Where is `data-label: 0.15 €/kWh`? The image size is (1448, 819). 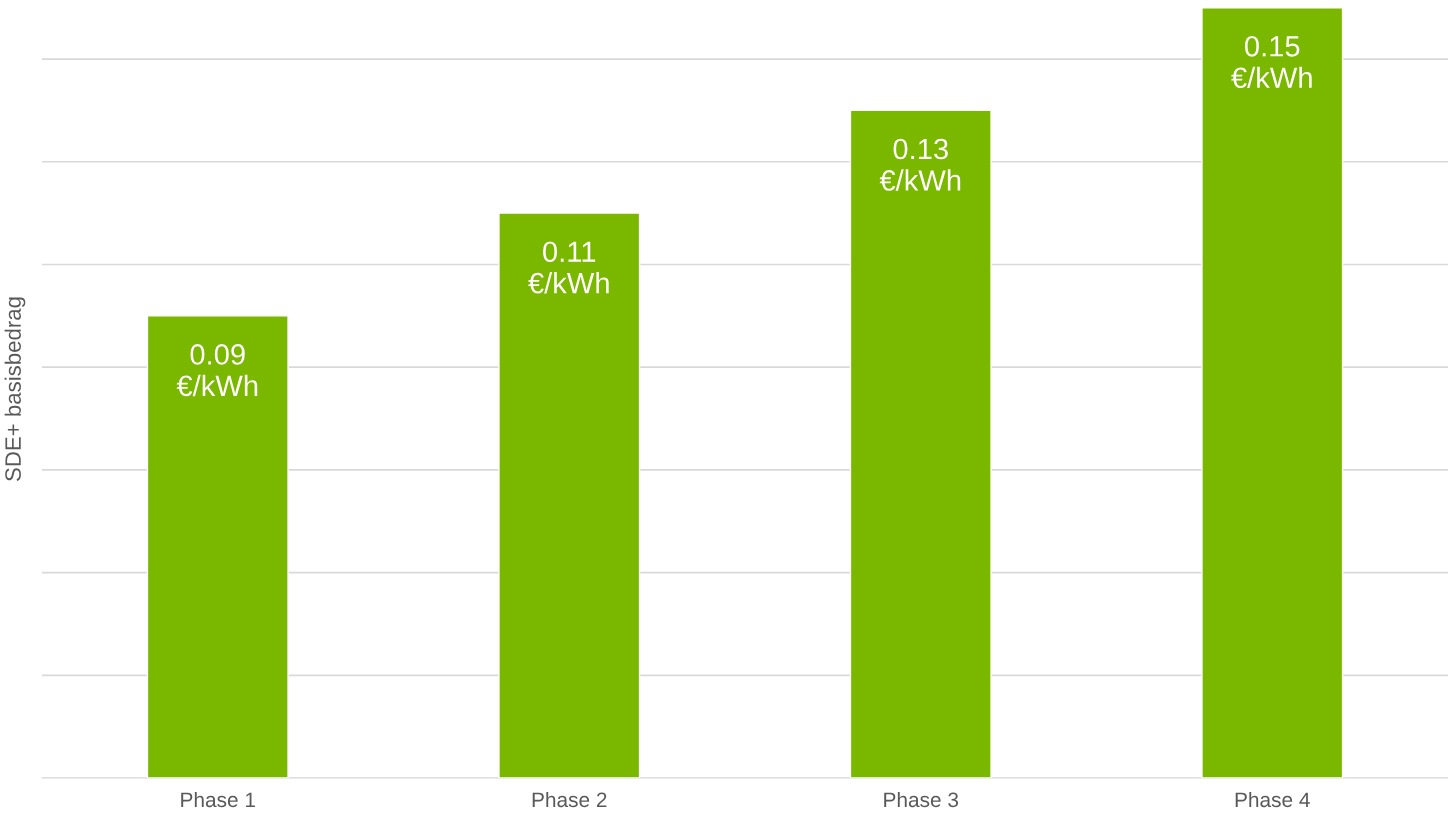
data-label: 0.15 €/kWh is located at coordinates (1271, 62).